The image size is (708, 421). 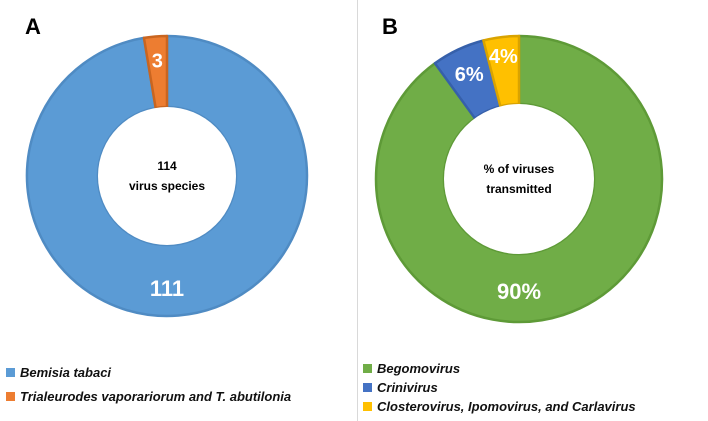 I want to click on data-label-a-0: 111, so click(x=167, y=288).